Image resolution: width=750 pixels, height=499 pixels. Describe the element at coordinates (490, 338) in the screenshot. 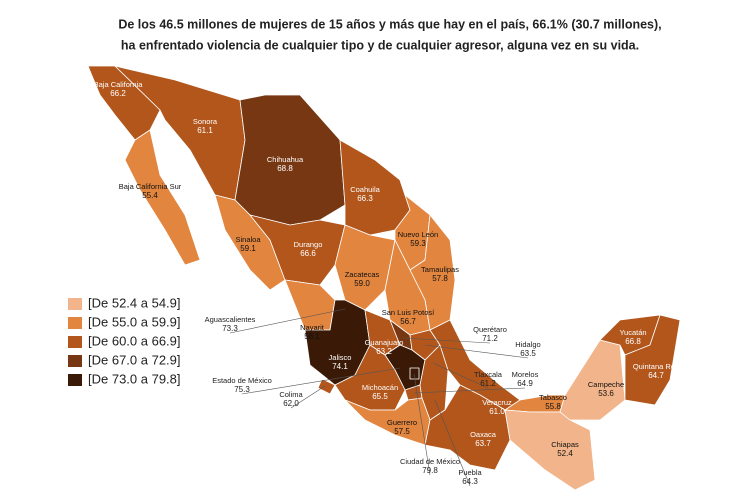

I see `state-value: 71.2` at that location.